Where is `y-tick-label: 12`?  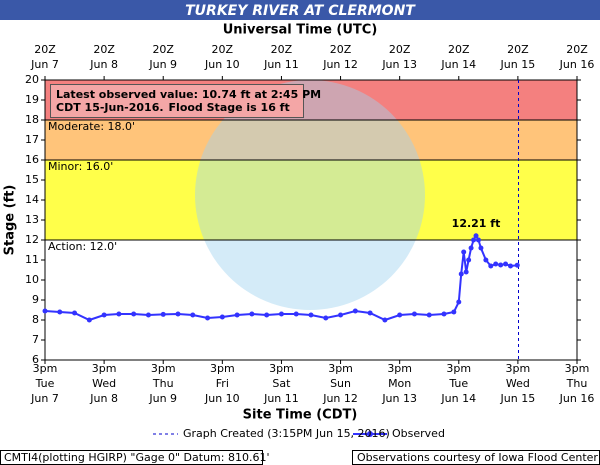
y-tick-label: 12 is located at coordinates (32, 239).